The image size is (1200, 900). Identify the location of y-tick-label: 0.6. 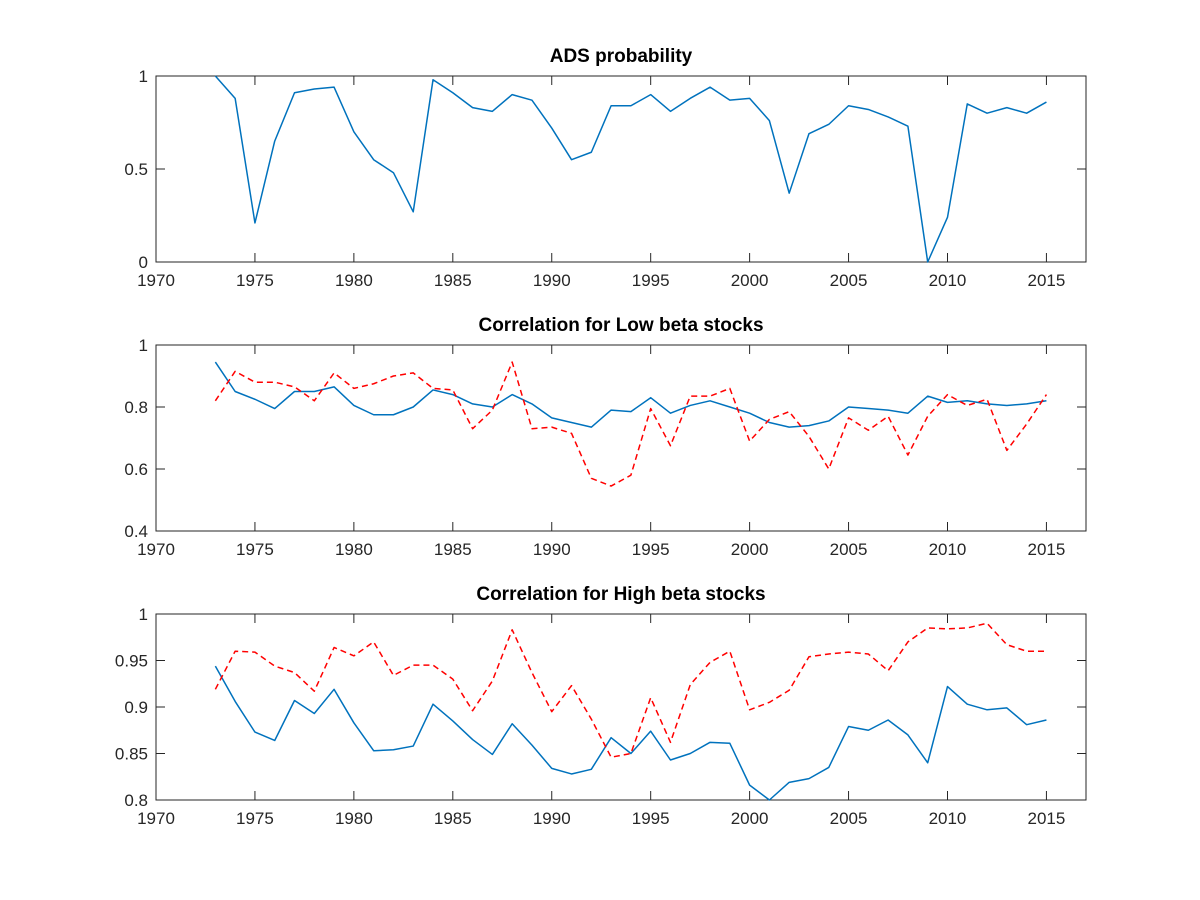
(136, 469).